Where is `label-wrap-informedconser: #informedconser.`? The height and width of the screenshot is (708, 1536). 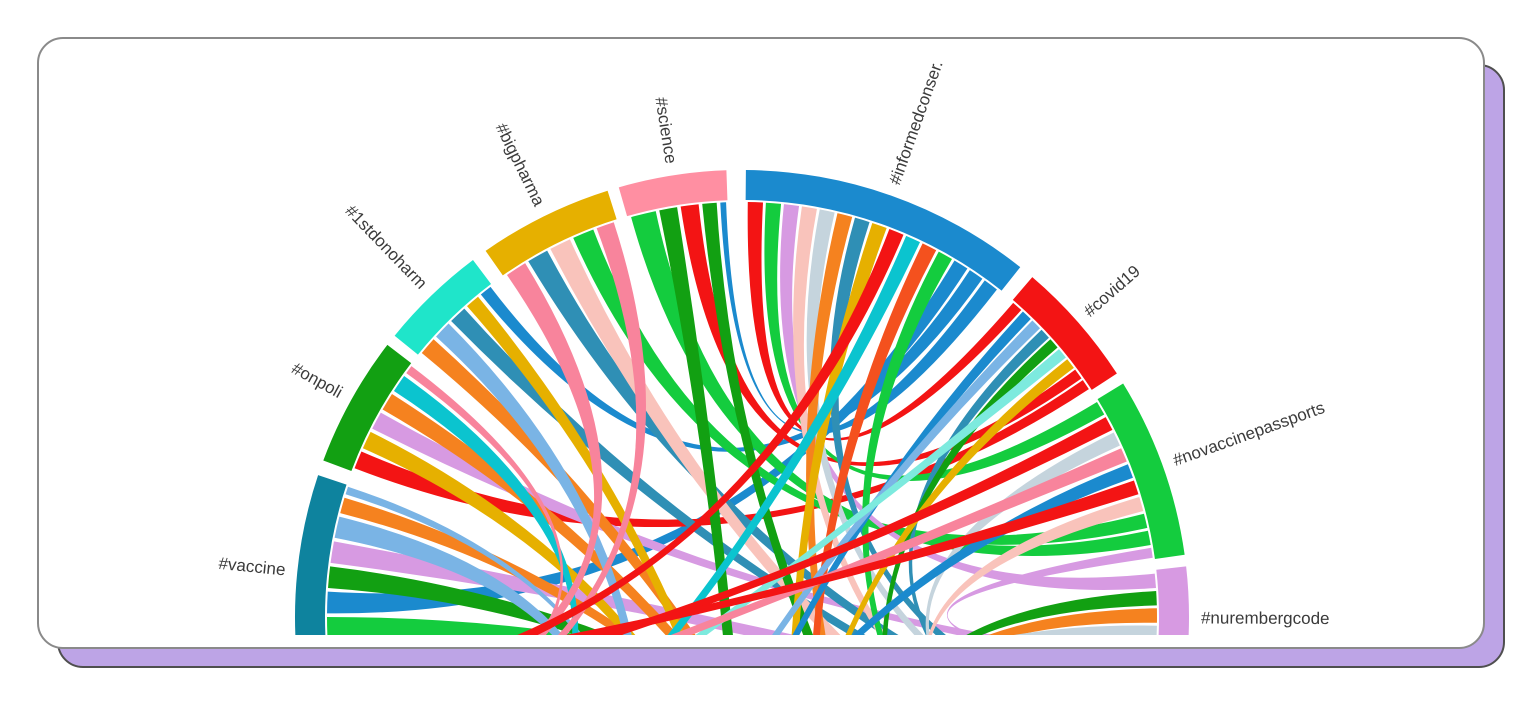 label-wrap-informedconser: #informedconser. is located at coordinates (915, 122).